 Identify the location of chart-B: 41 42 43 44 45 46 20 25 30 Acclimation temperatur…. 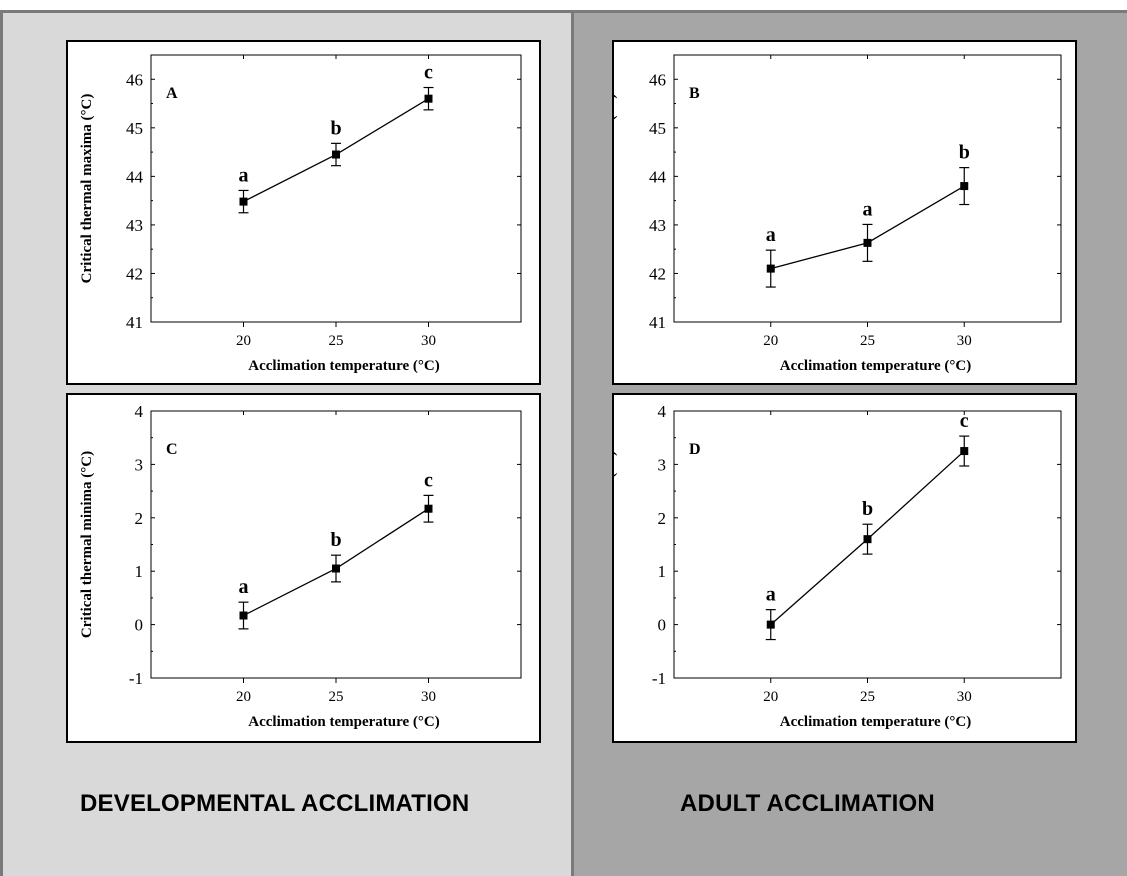
(838, 214).